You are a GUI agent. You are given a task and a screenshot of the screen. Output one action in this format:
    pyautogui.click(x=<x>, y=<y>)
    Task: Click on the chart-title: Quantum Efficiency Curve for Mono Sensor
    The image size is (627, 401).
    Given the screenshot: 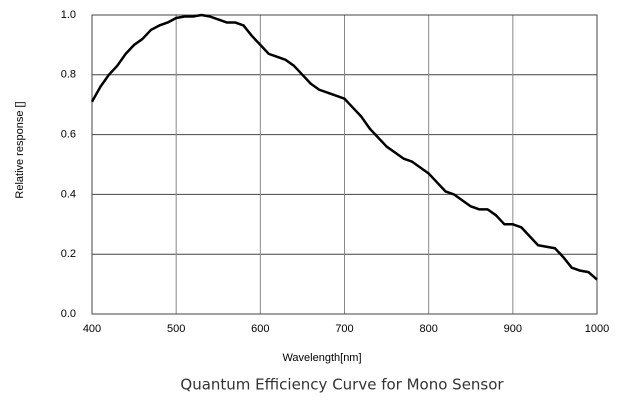 What is the action you would take?
    pyautogui.click(x=342, y=385)
    